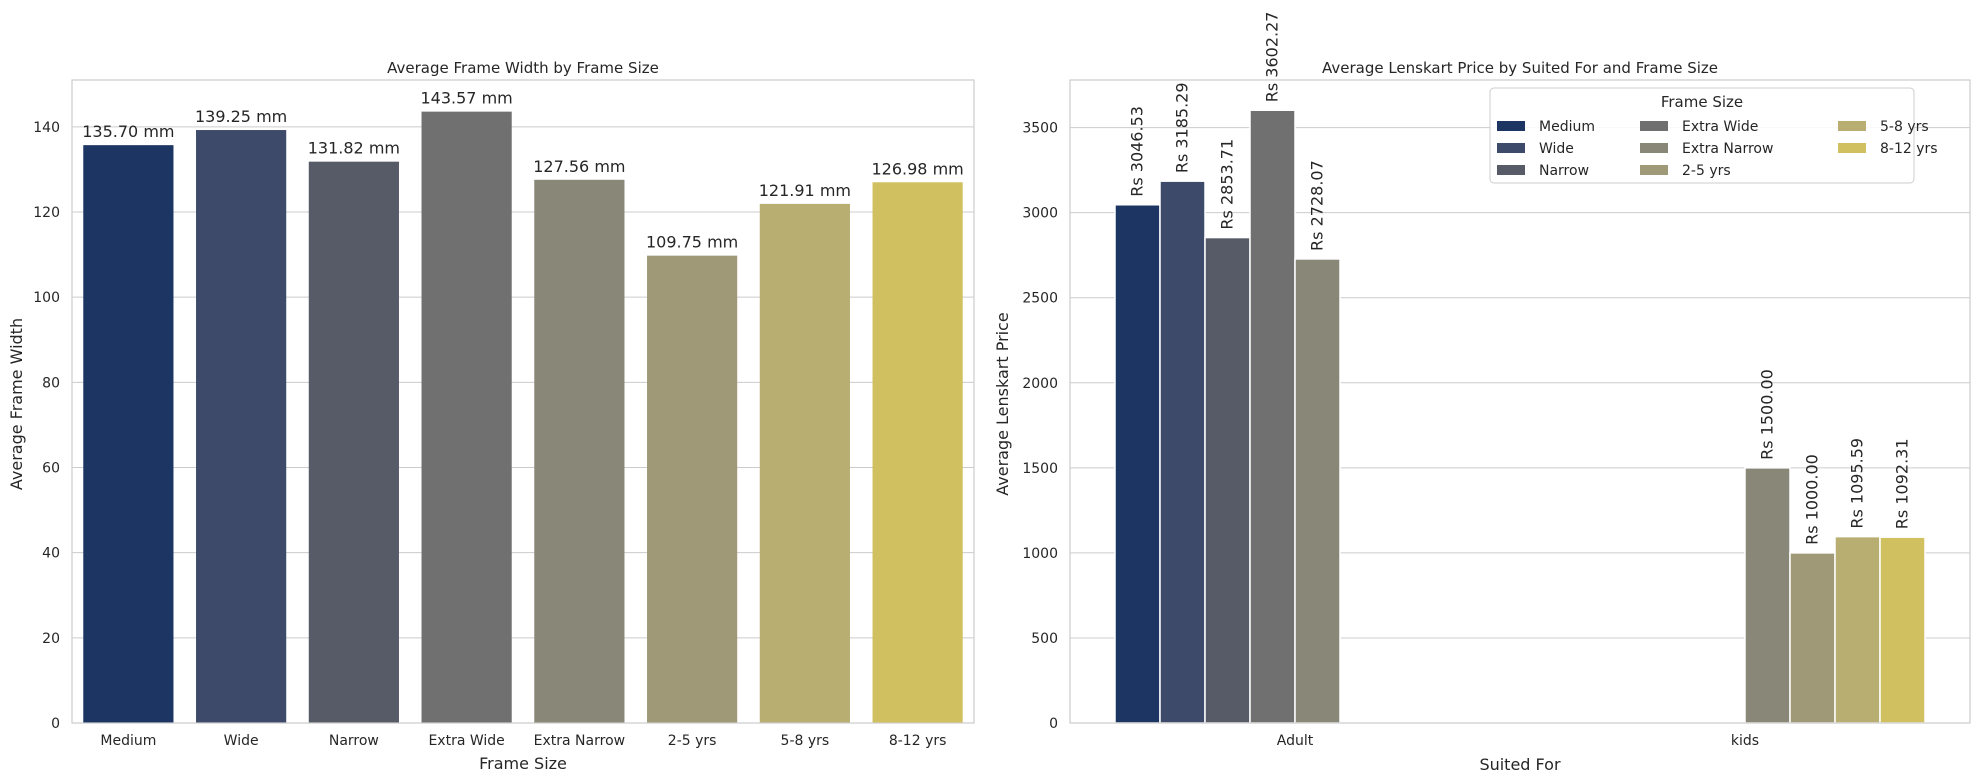  What do you see at coordinates (128, 741) in the screenshot?
I see `x-tick-label: Medium` at bounding box center [128, 741].